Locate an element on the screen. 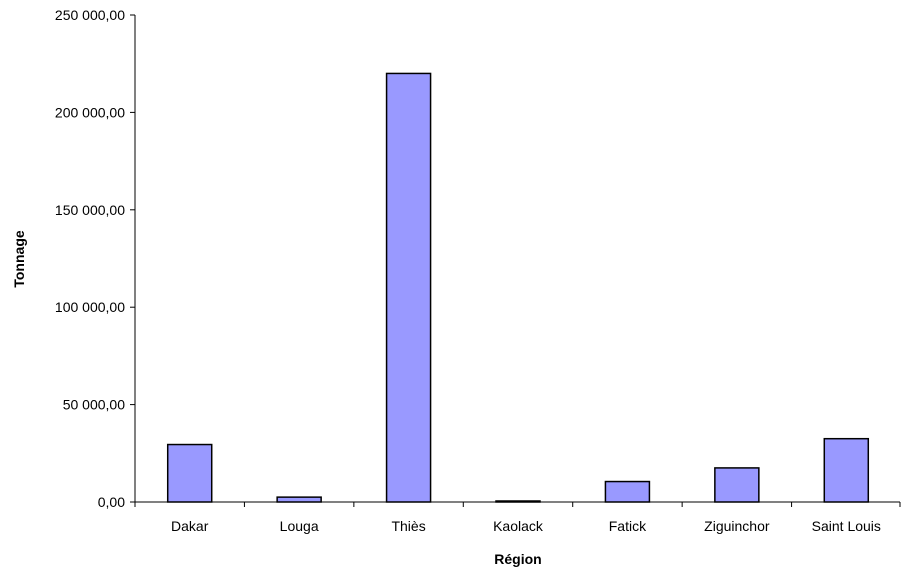  y-axis-title: Tonnage is located at coordinates (19, 259).